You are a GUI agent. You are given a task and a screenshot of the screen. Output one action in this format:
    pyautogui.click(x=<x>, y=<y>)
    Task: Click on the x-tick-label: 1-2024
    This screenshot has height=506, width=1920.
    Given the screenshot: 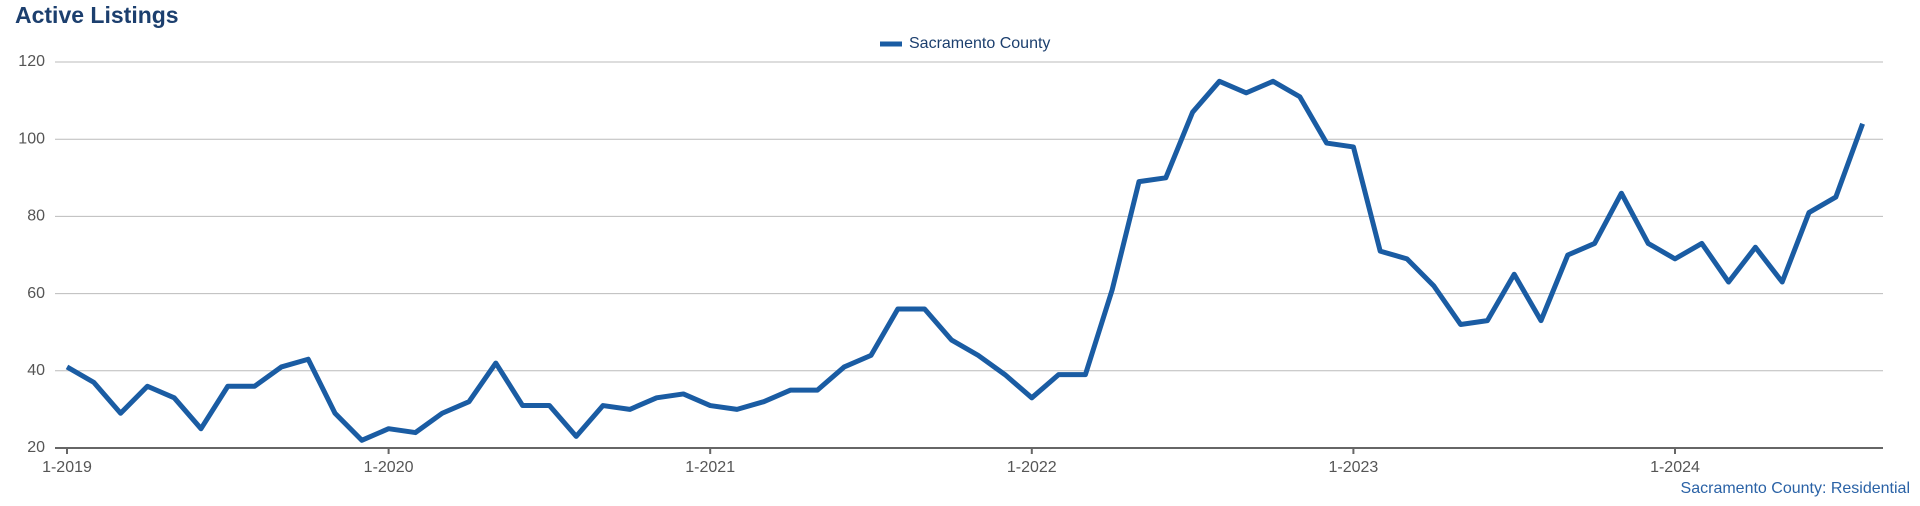 What is the action you would take?
    pyautogui.click(x=1675, y=467)
    